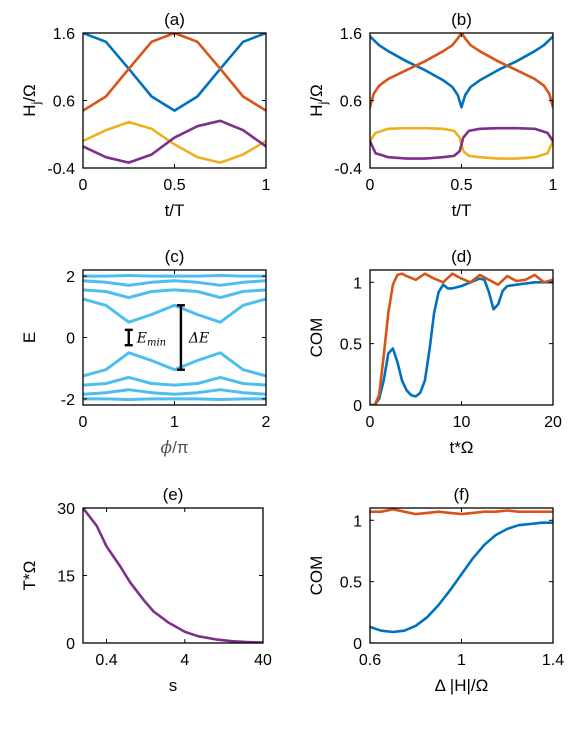 Image resolution: width=588 pixels, height=741 pixels. I want to click on x-axis-label-f: Δ |H|/Ω, so click(462, 685).